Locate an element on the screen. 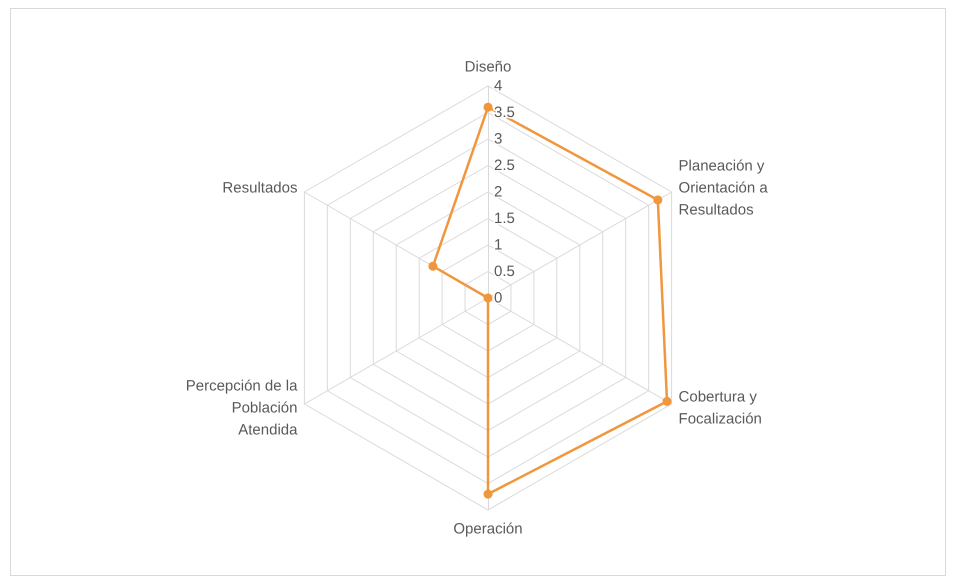  y-tick-label: 1.5 is located at coordinates (504, 218).